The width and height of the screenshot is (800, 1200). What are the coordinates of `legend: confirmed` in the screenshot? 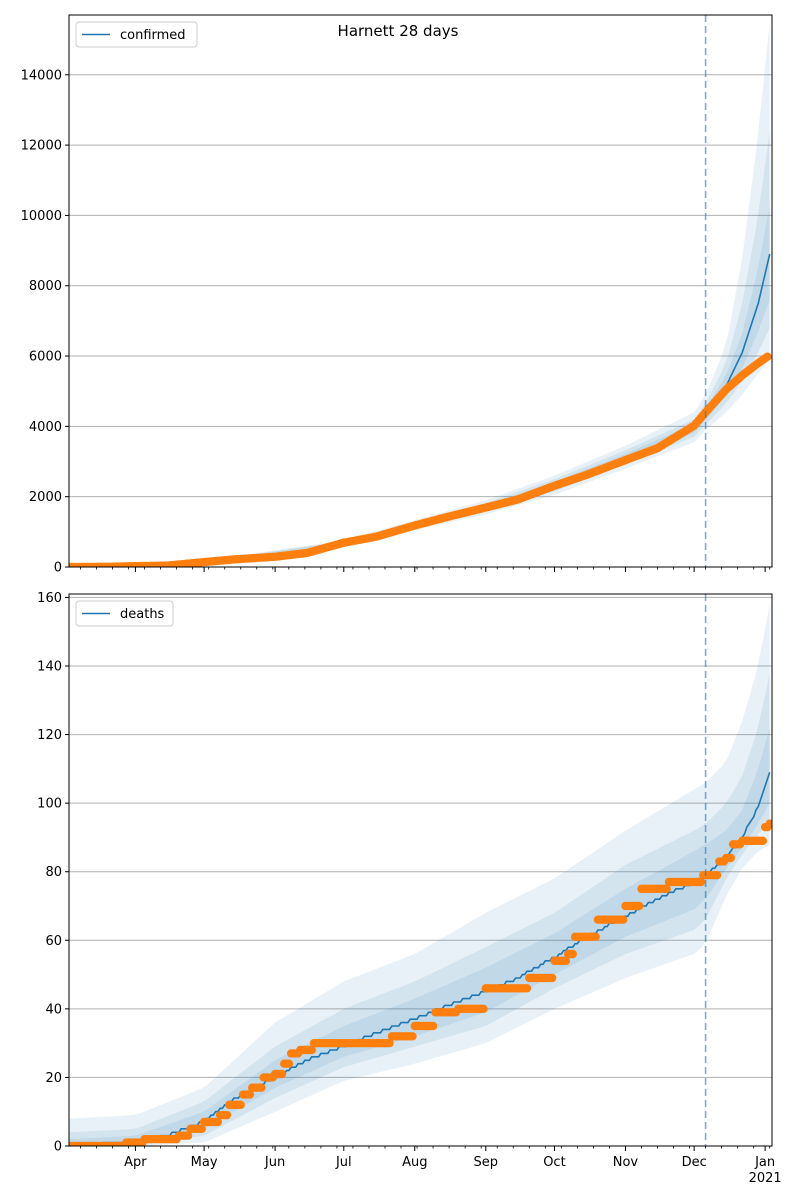 It's located at (136, 34).